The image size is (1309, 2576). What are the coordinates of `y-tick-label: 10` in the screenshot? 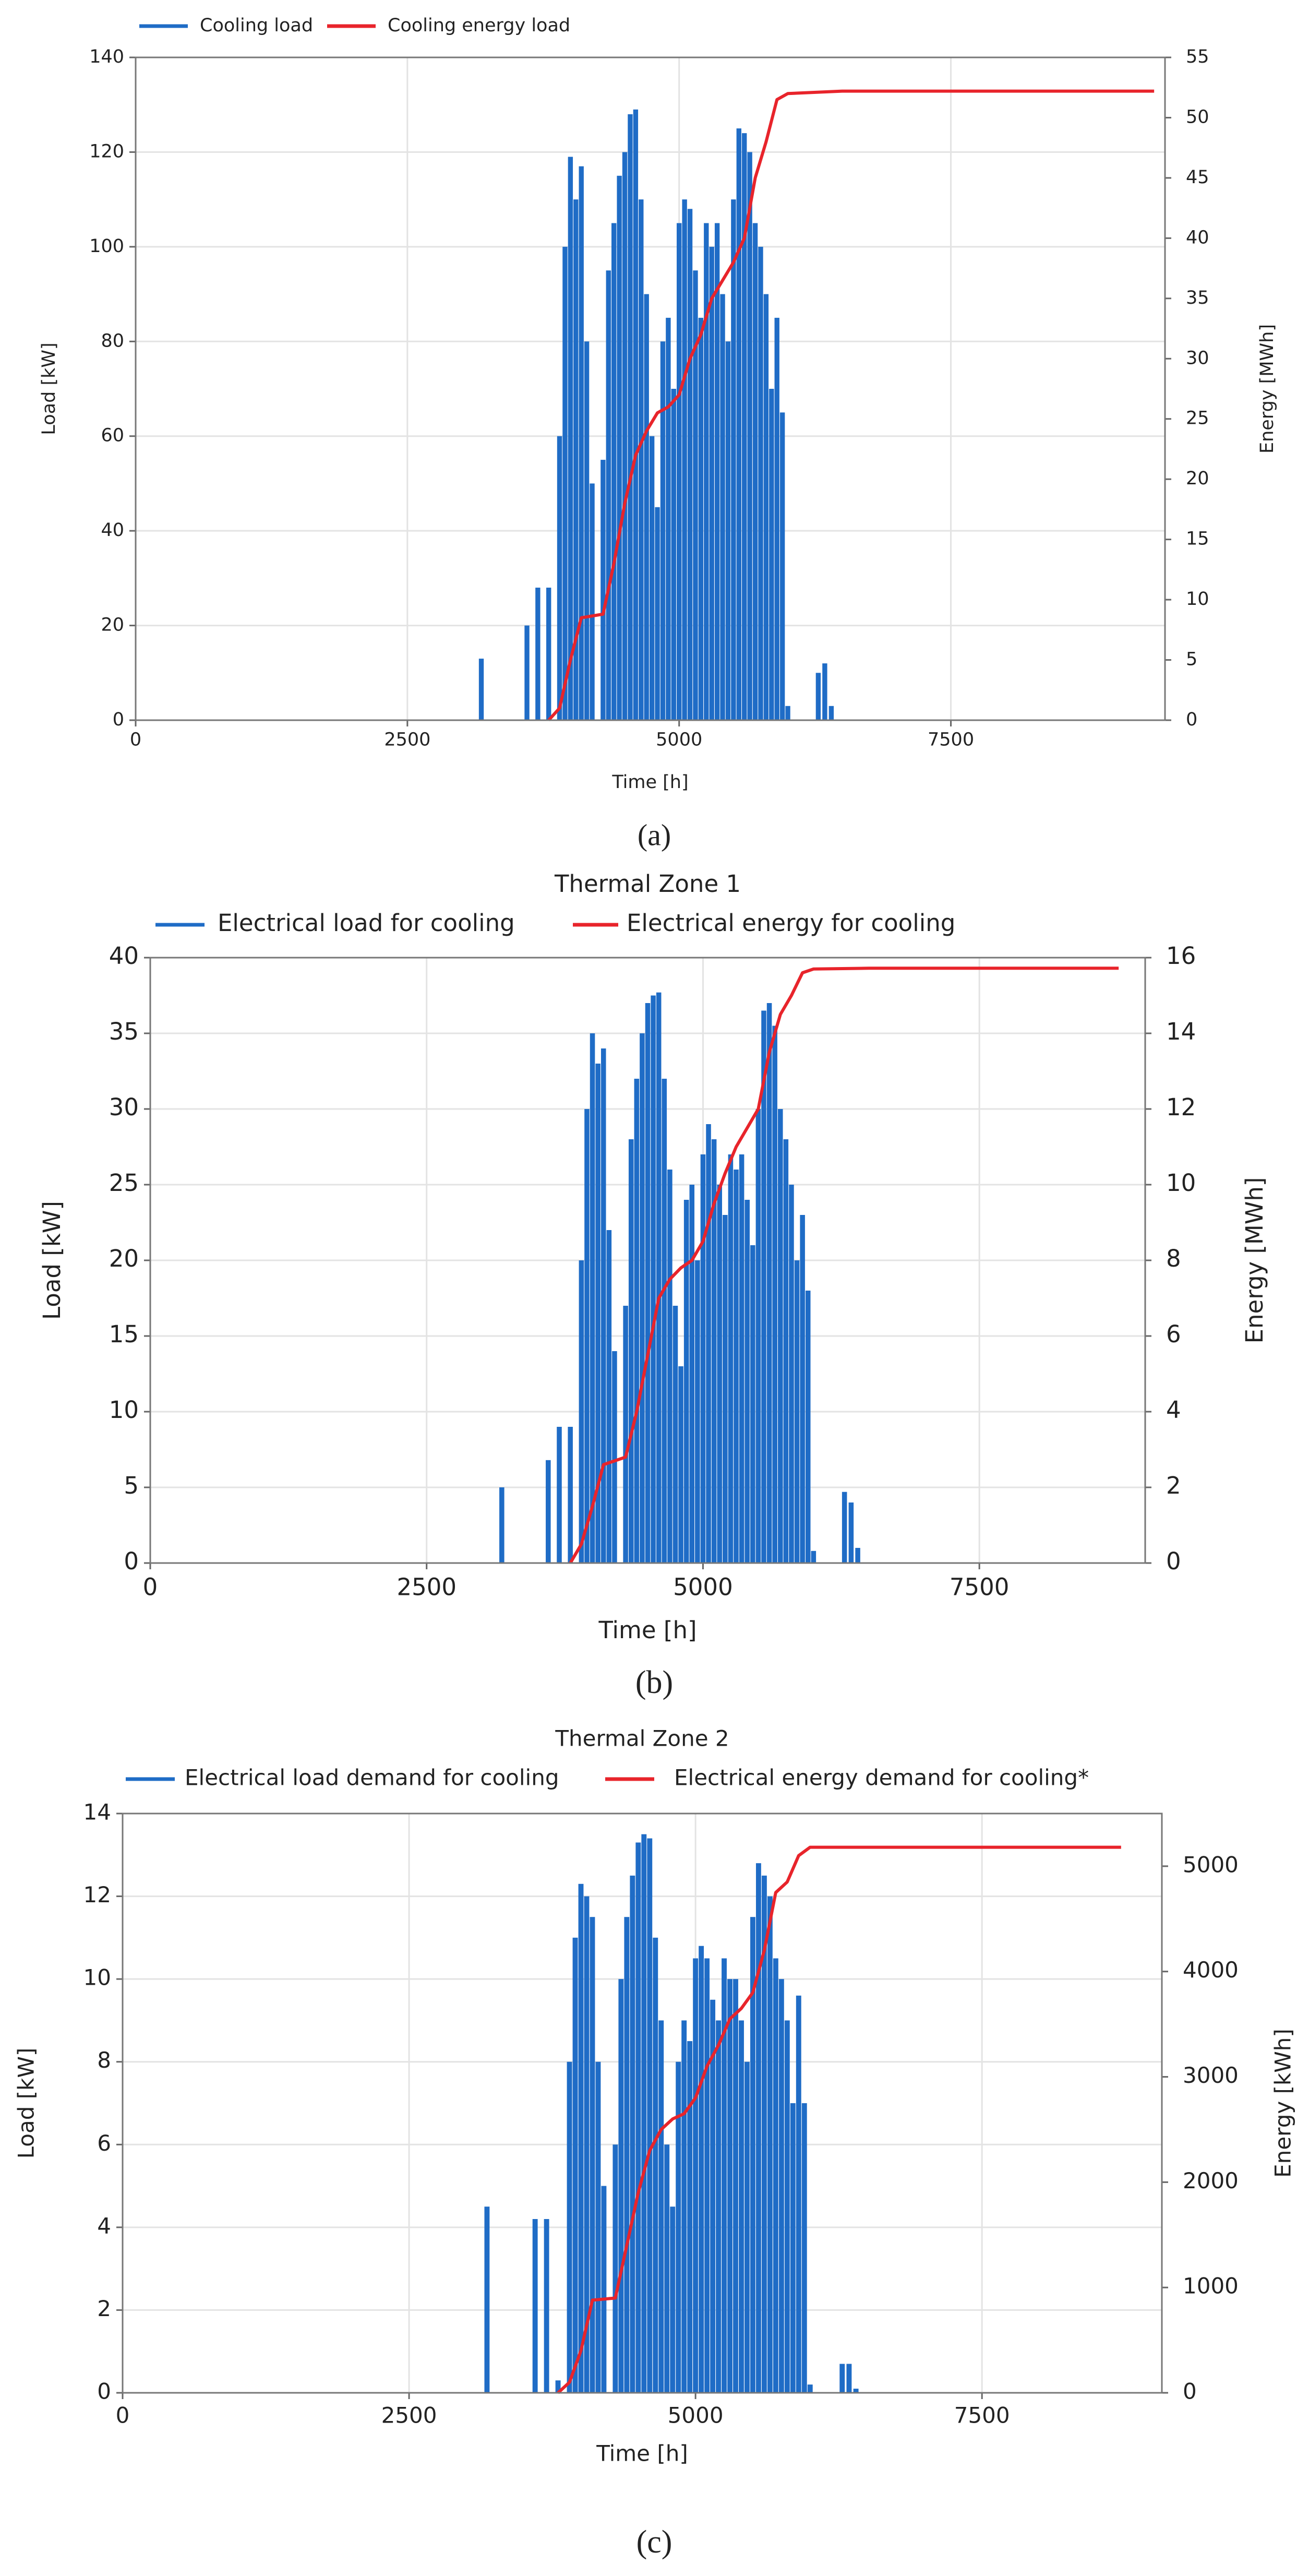 It's located at (124, 1410).